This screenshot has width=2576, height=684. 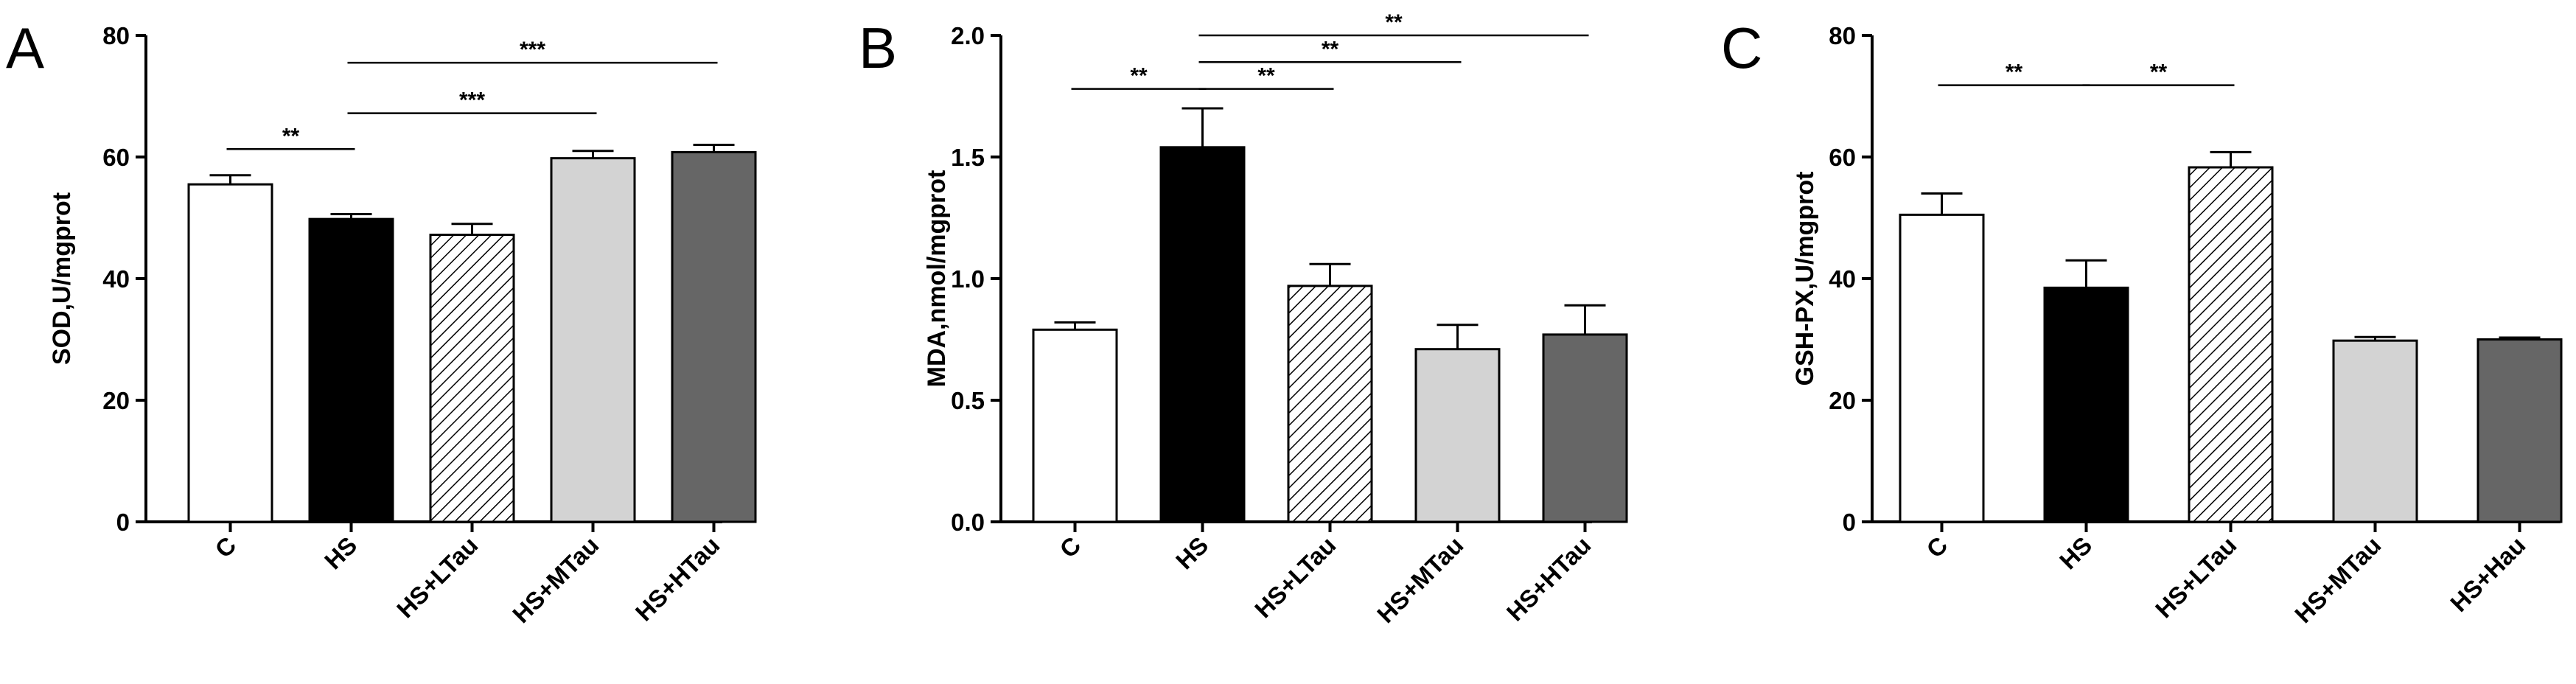 What do you see at coordinates (1805, 279) in the screenshot?
I see `y-axis-title: GSH-PX,U/mgprot` at bounding box center [1805, 279].